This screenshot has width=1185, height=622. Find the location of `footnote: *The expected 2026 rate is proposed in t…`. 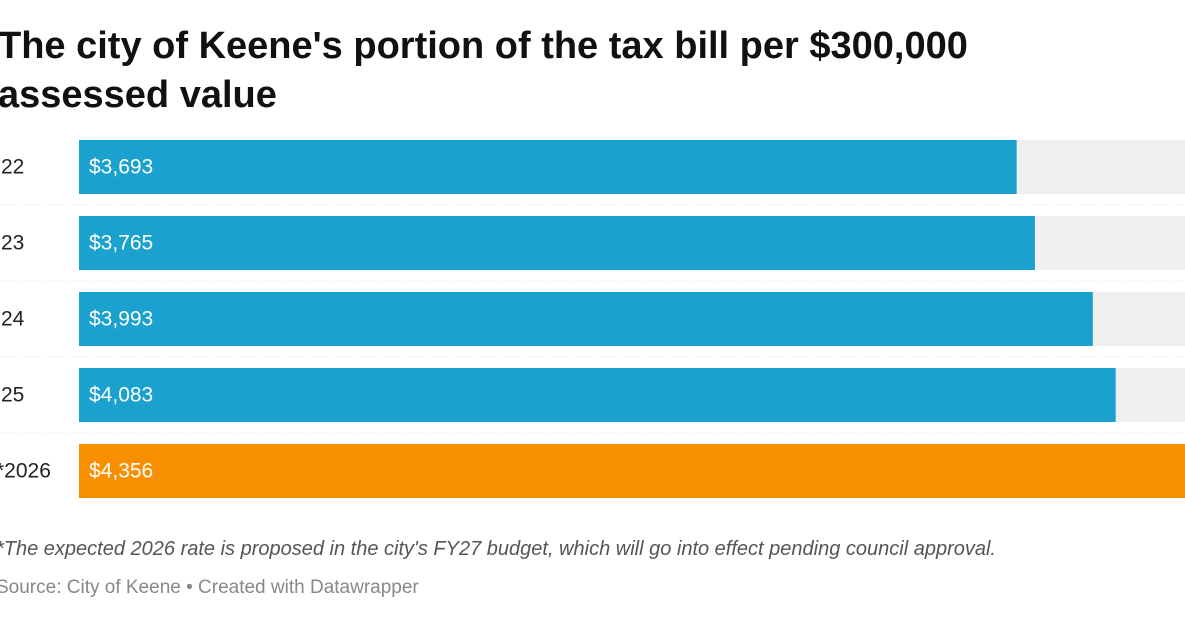

footnote: *The expected 2026 rate is proposed in t… is located at coordinates (498, 549).